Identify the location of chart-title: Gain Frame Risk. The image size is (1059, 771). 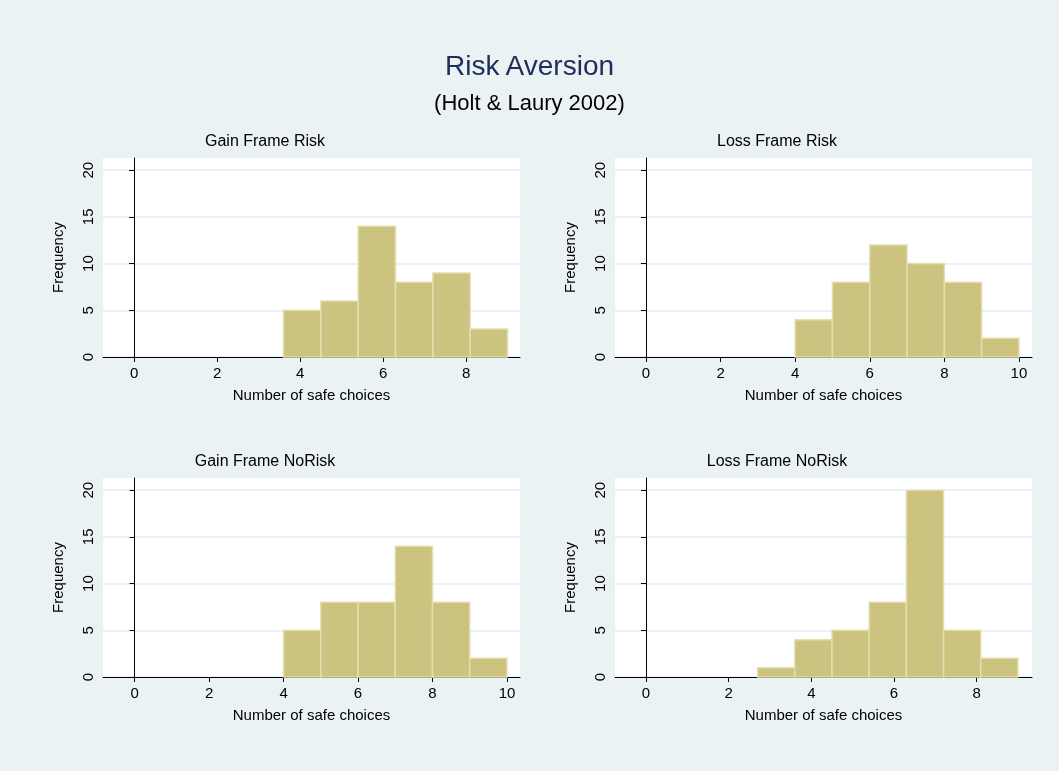
(265, 140).